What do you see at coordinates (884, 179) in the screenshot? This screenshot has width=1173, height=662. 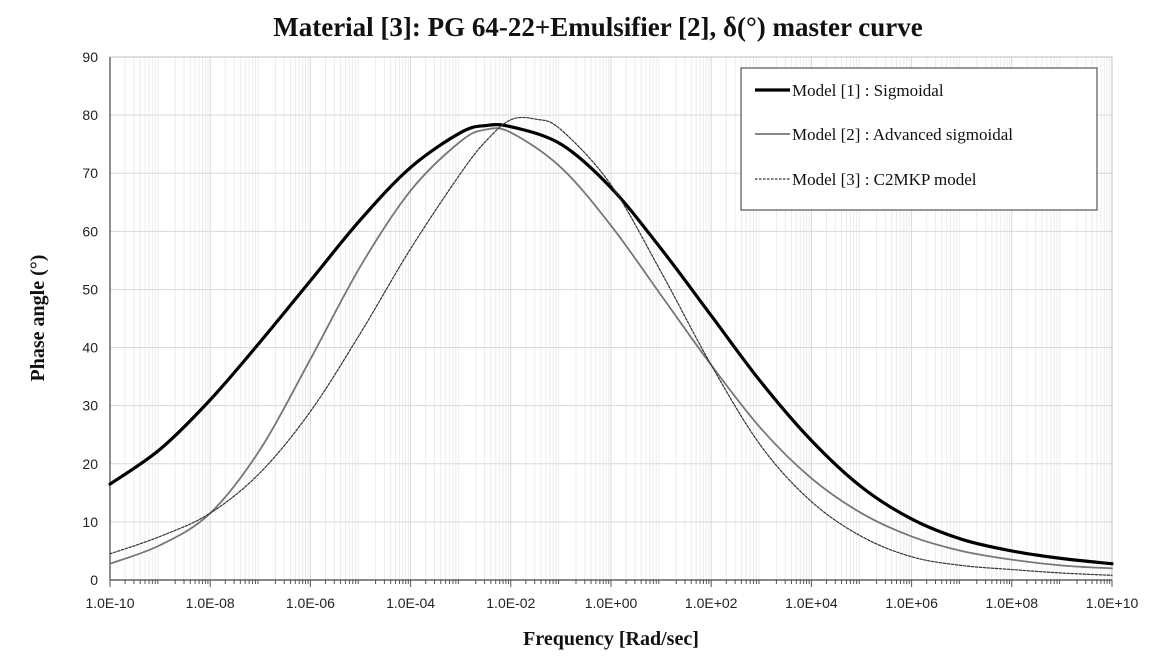 I see `legend-label-3: Model [3] : C2MKP model` at bounding box center [884, 179].